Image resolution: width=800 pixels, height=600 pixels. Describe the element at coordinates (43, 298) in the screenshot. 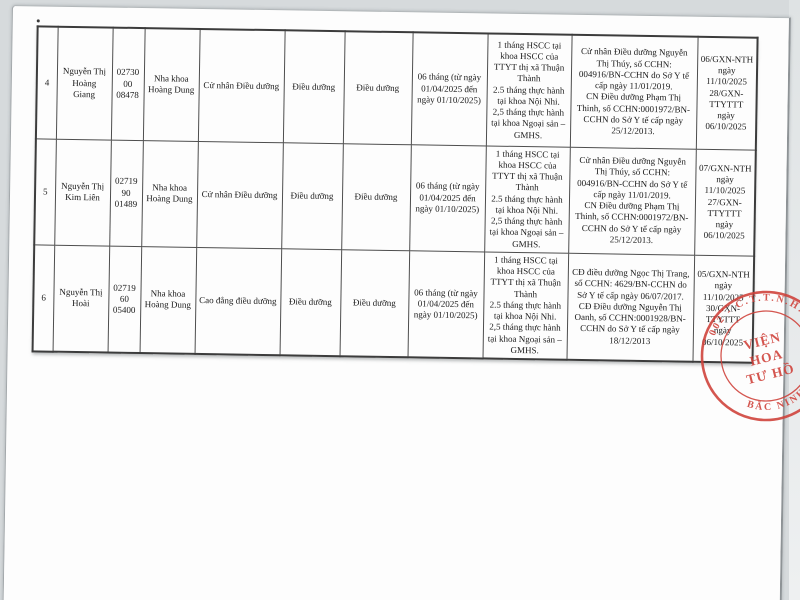

I see `cell-row-number: 6` at that location.